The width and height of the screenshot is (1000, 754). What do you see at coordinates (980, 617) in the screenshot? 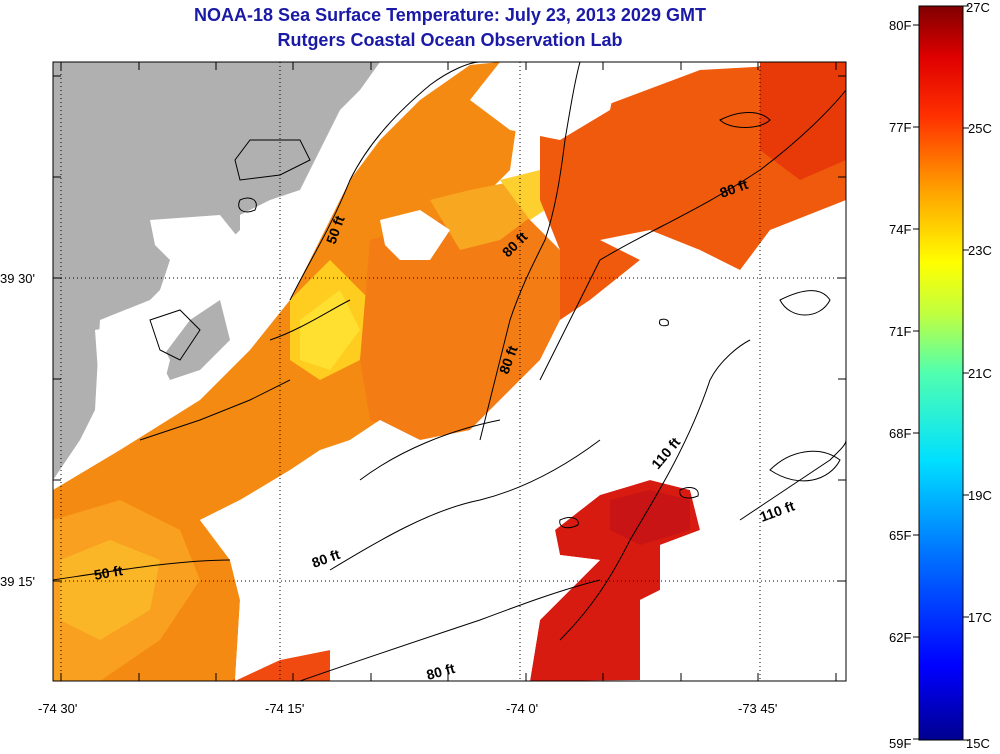
I see `colorbar-c-label: 17C` at bounding box center [980, 617].